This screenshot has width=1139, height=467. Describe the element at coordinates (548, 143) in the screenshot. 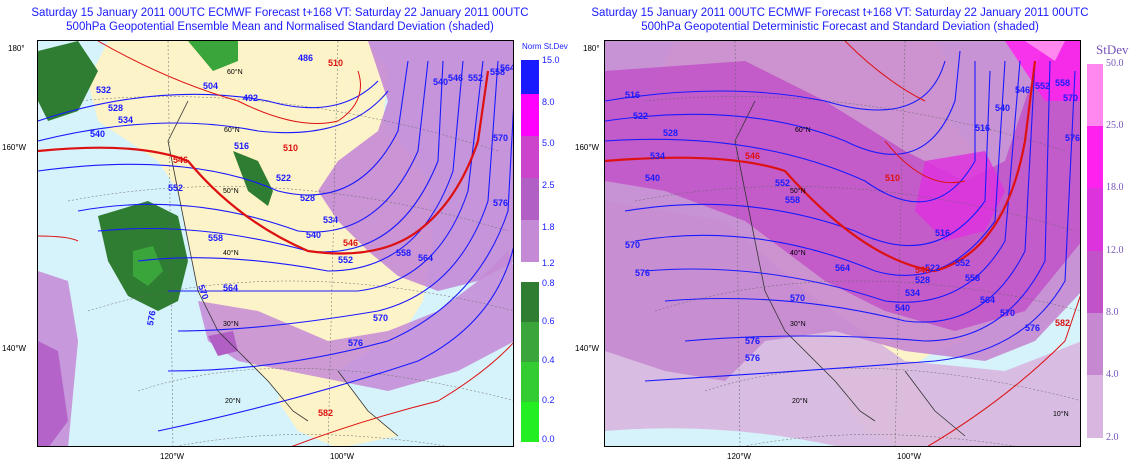

I see `left-cbar-tick-2: 5.0` at that location.